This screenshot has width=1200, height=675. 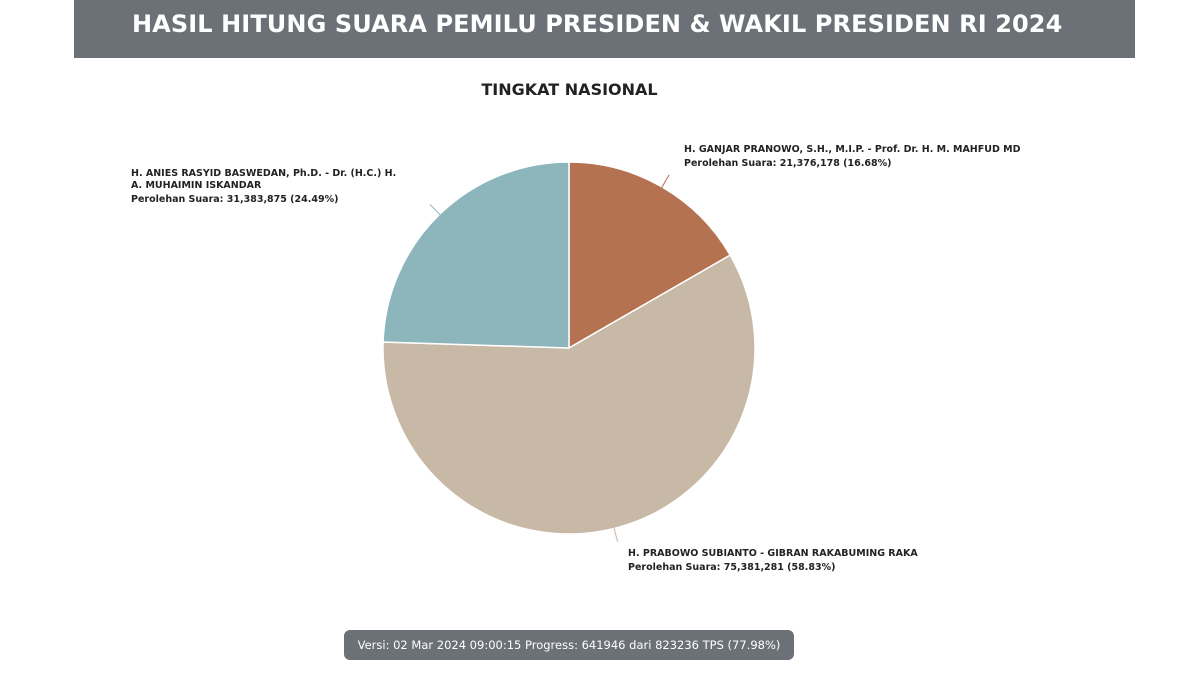 What do you see at coordinates (731, 567) in the screenshot?
I see `slice-votes-label: Perolehan Suara: 75,381,281 (58.83%)` at bounding box center [731, 567].